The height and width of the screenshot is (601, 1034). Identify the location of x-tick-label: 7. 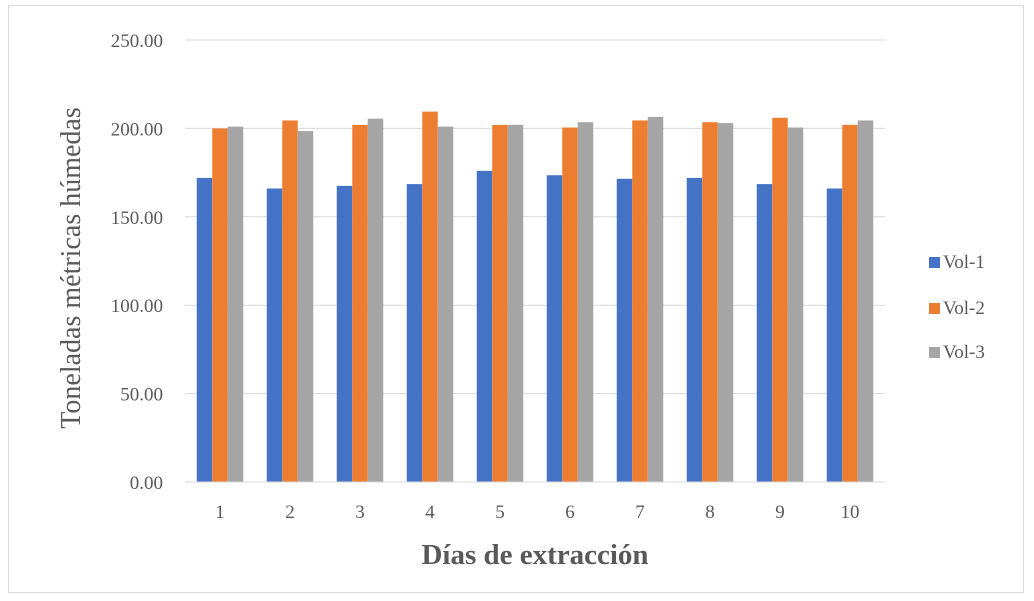
(640, 512).